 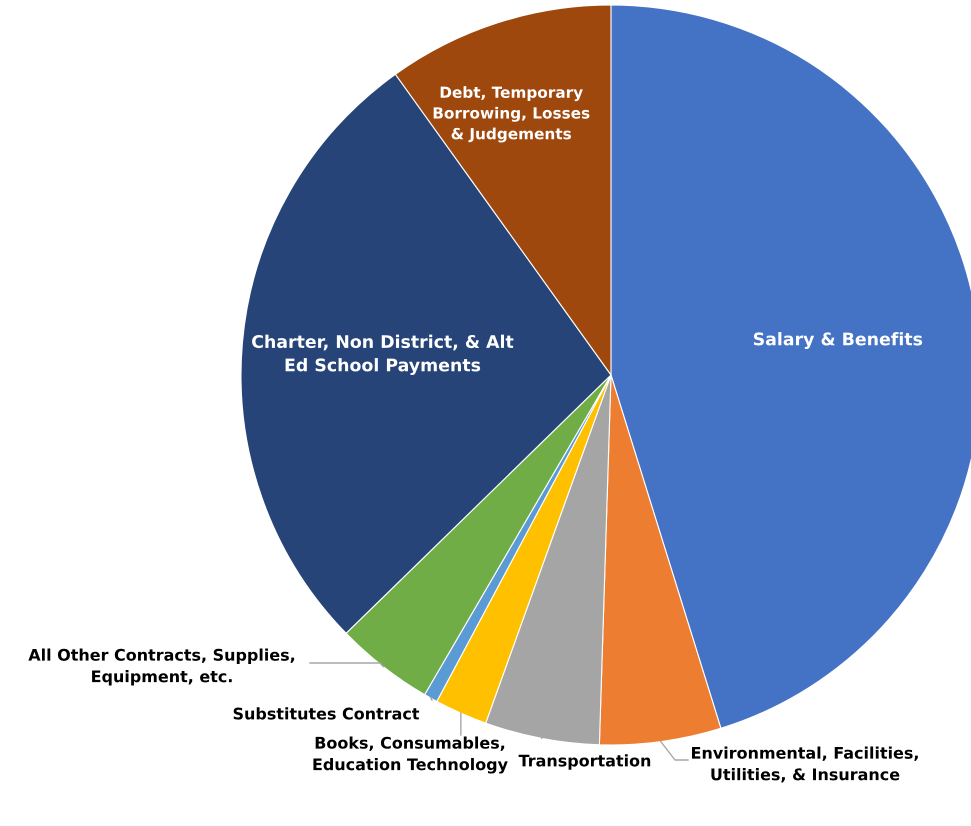 I want to click on slice-label: Books, Consumables, Education Technology, so click(x=410, y=755).